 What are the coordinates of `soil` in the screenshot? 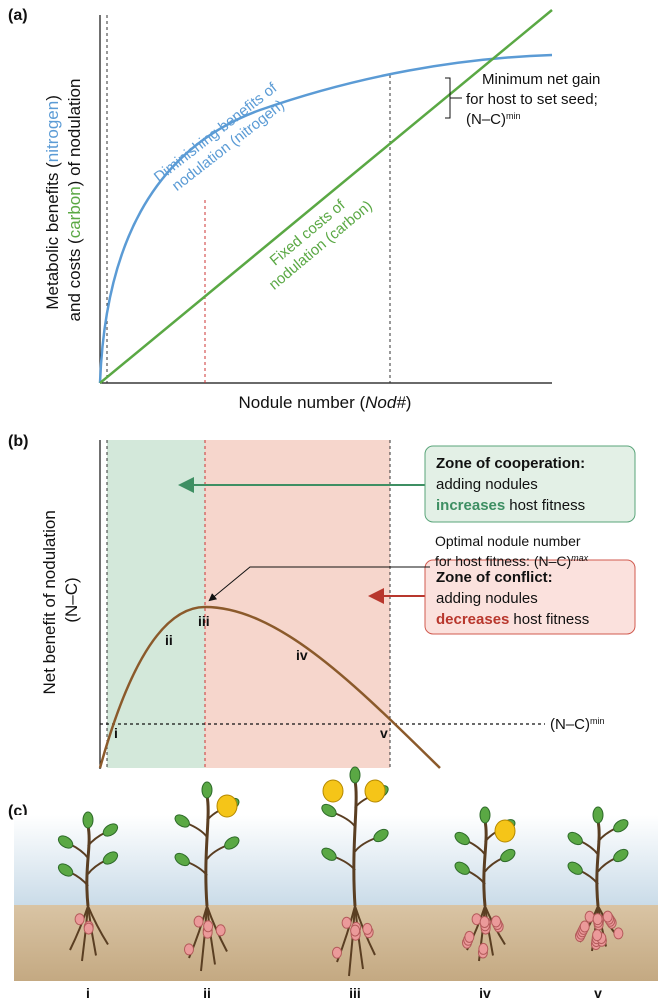 It's located at (336, 943).